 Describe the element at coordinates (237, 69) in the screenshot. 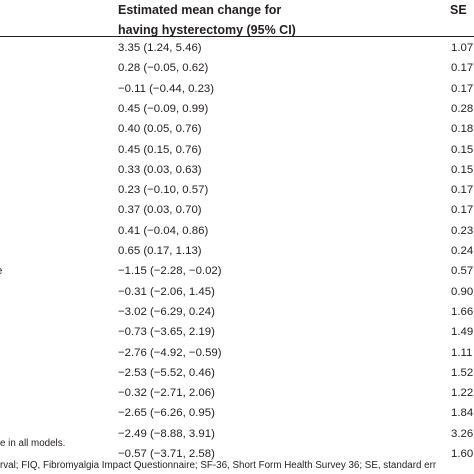

I see `table-row: 0.28 (−0.05, 0.62) 0.17` at that location.